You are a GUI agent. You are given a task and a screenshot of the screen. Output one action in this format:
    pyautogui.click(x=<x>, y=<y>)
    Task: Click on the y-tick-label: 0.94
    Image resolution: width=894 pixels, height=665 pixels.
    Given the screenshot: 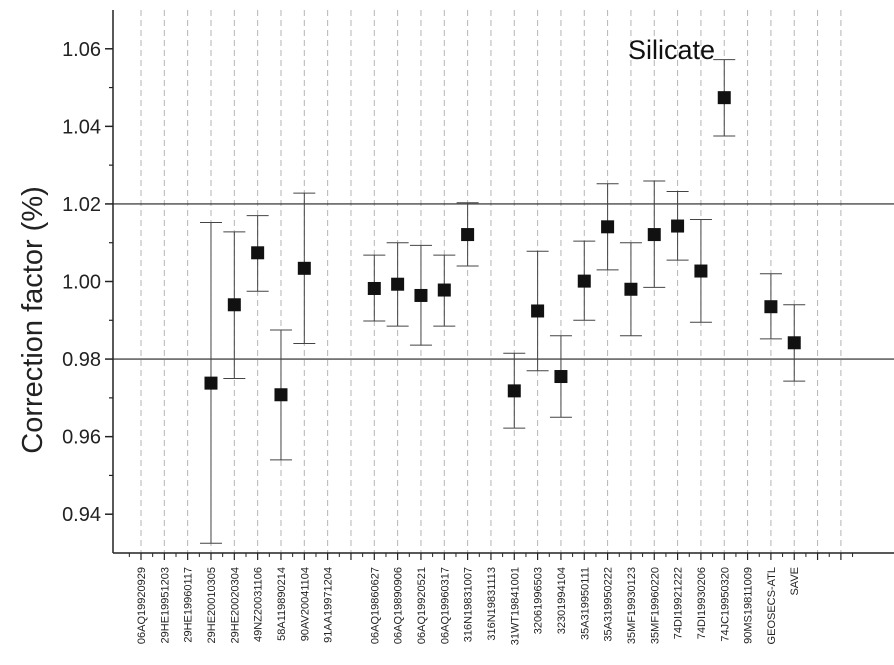 What is the action you would take?
    pyautogui.click(x=81, y=515)
    